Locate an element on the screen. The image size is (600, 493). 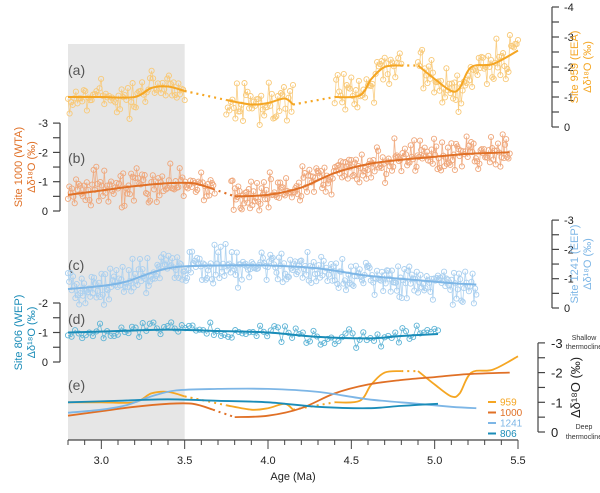
x-tick-label: 4.0 is located at coordinates (267, 461).